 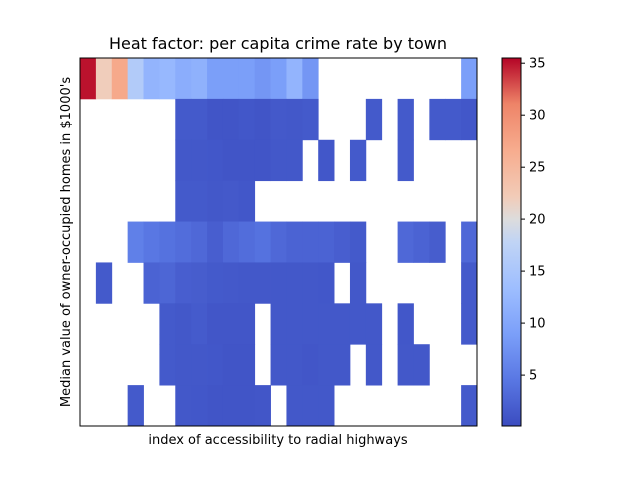 What do you see at coordinates (537, 324) in the screenshot?
I see `colorbar-tick-label: 10` at bounding box center [537, 324].